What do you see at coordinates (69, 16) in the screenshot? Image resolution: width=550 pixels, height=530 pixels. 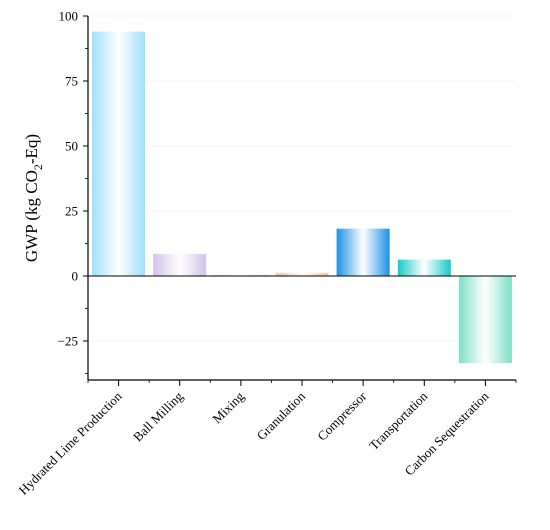 I see `y-tick-label: 100` at bounding box center [69, 16].